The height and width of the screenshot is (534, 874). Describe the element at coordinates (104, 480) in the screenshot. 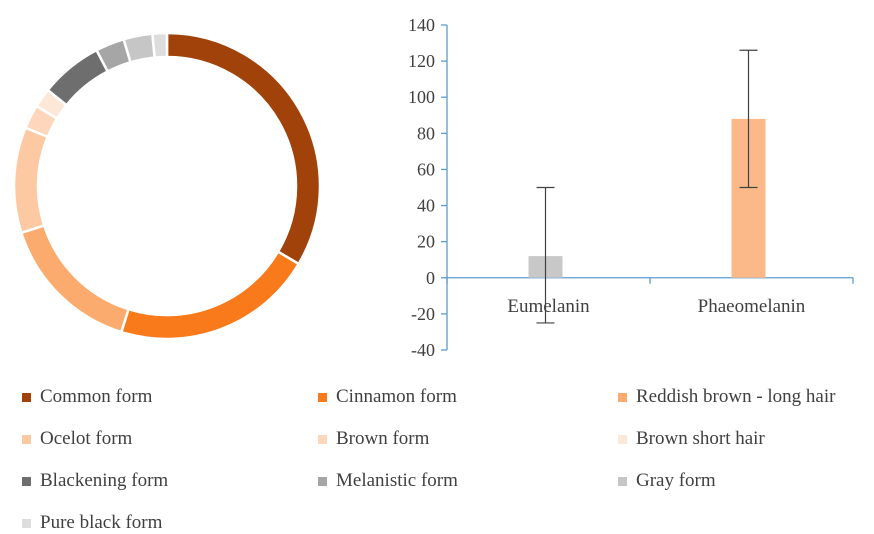

I see `legend-label: Blackening form` at that location.